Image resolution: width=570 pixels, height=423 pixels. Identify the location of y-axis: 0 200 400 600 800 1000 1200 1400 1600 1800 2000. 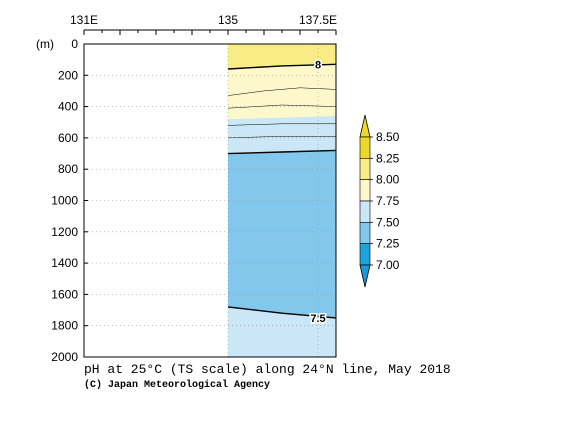
(69, 200).